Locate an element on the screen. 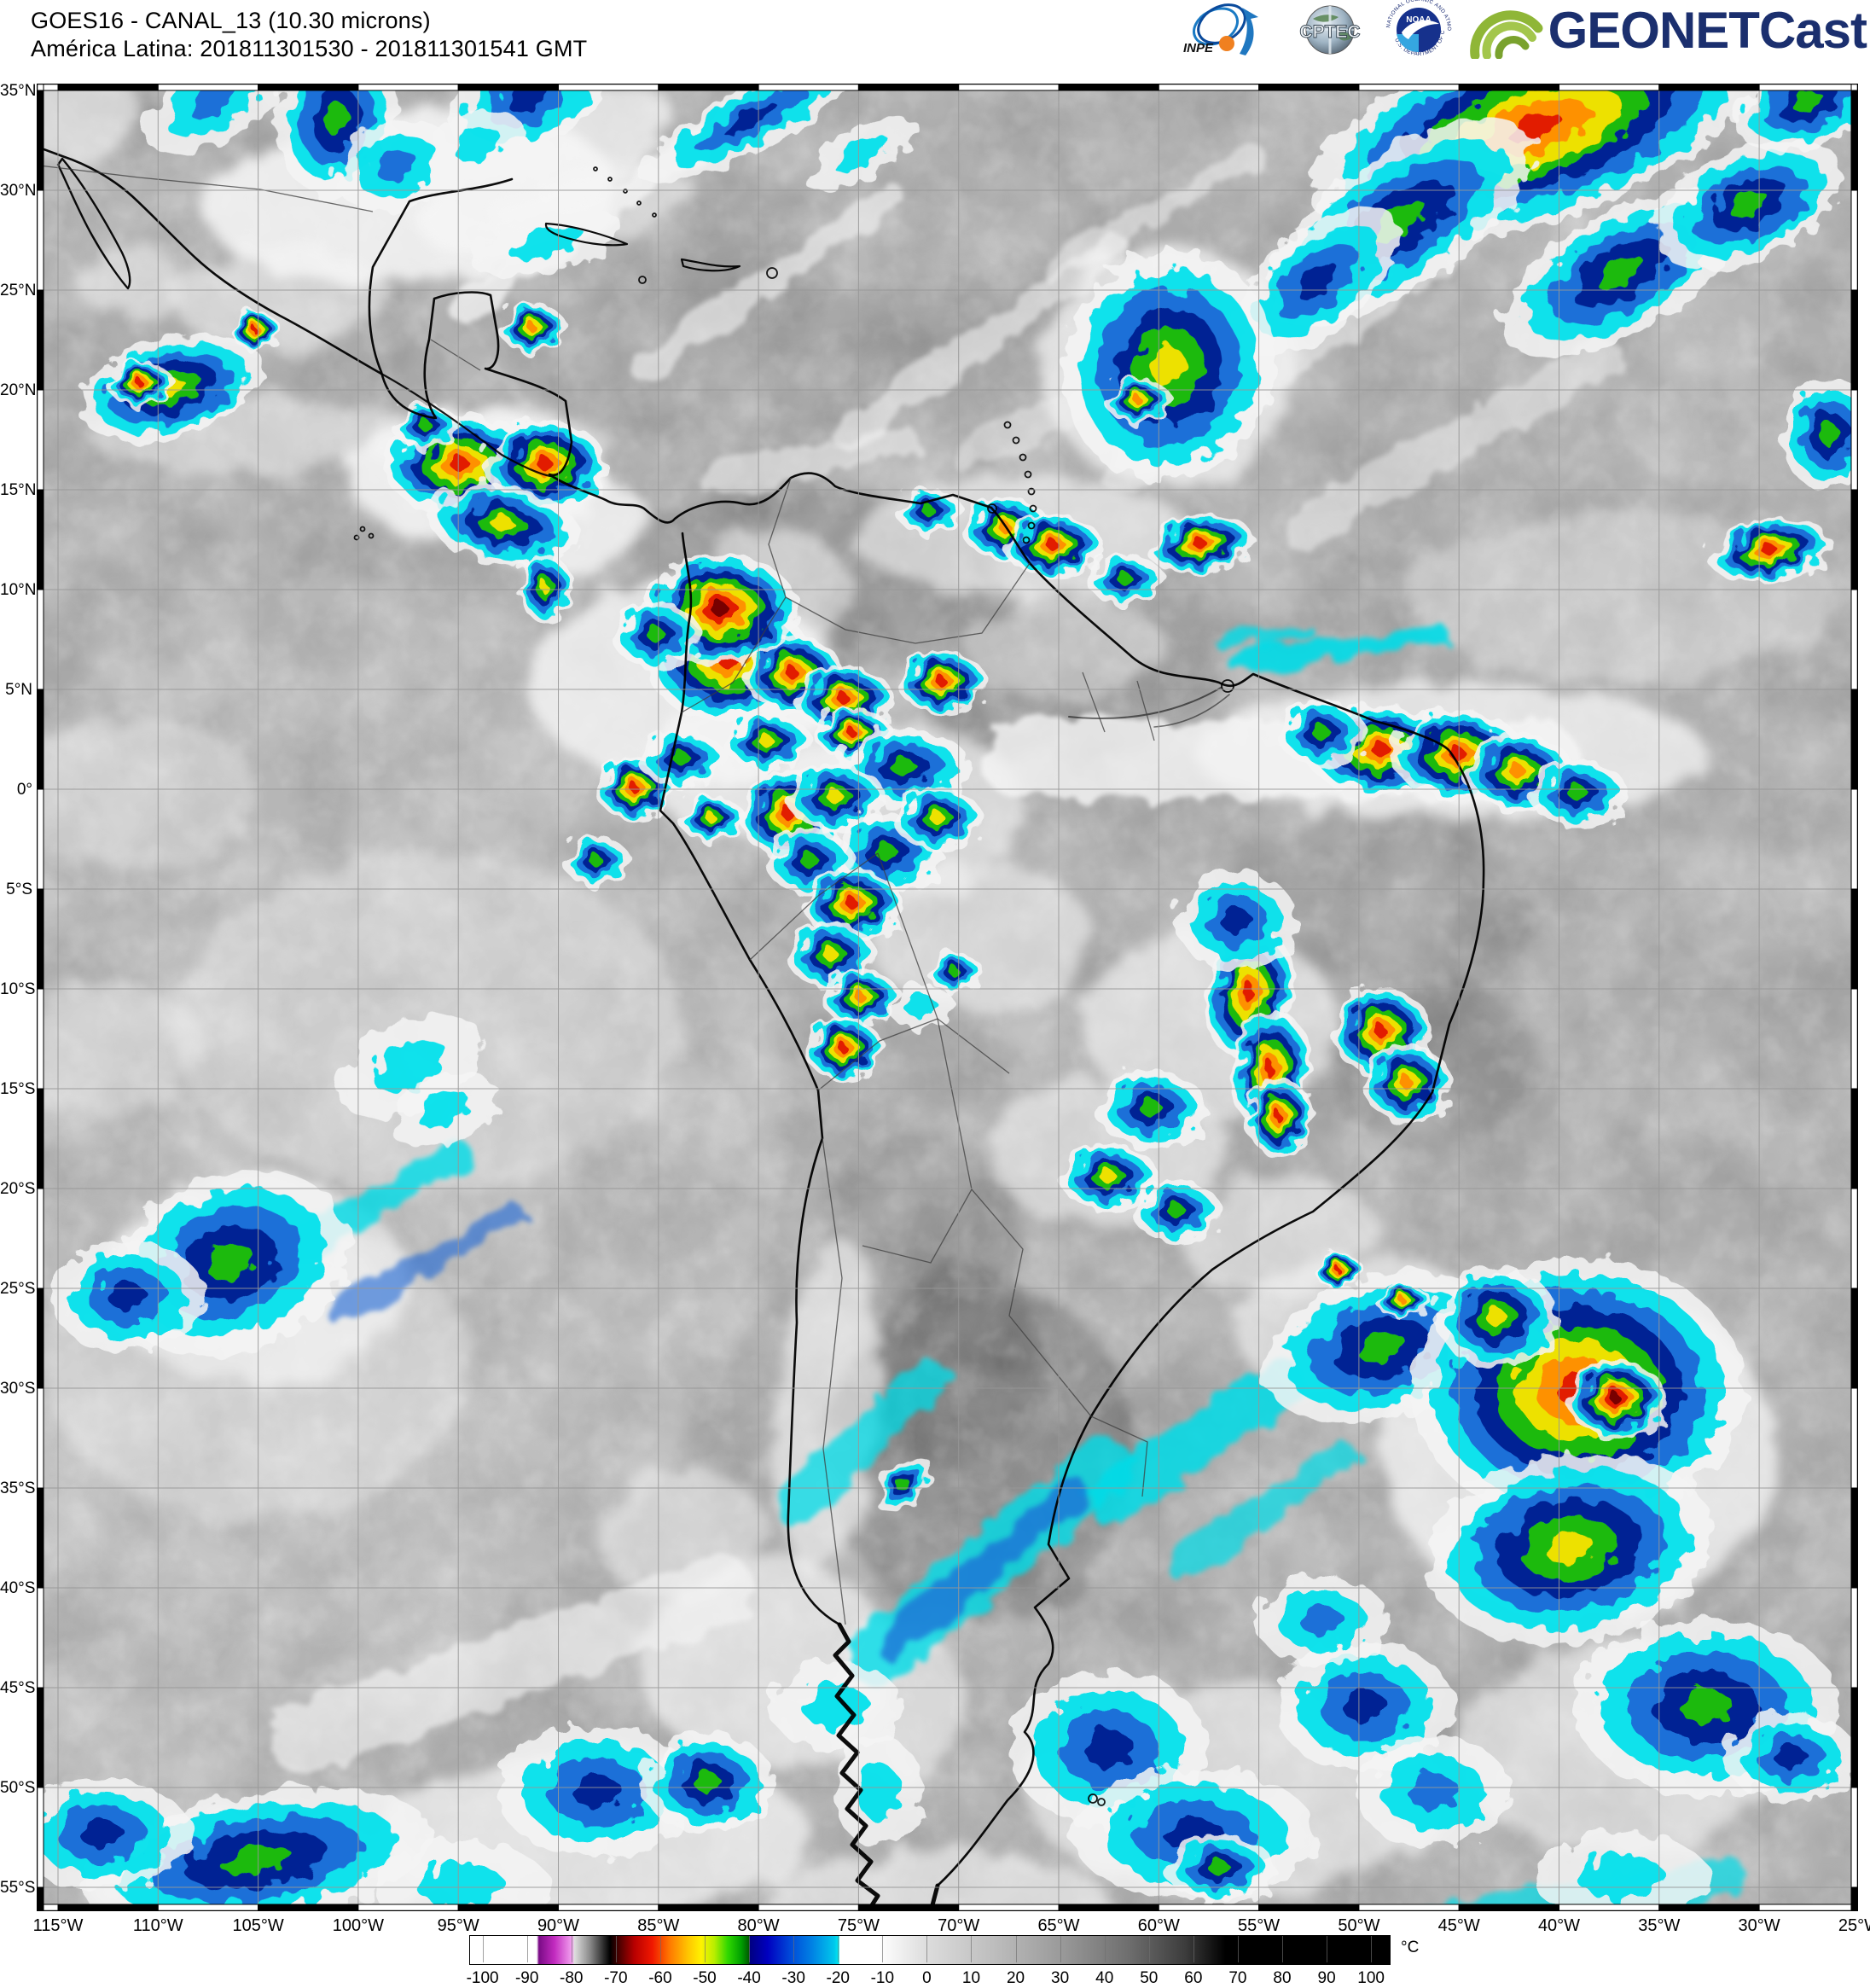  colorbar-tick-label: -50 is located at coordinates (705, 1978).